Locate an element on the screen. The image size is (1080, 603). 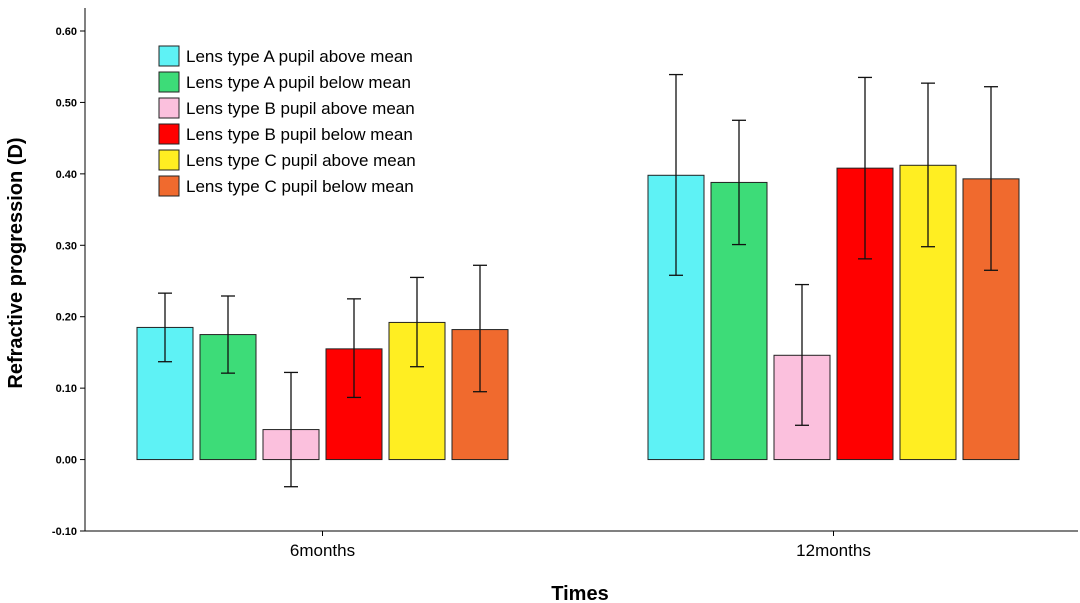
y-axis: -0.10 0.00 0.10 0.20 0.30 0.40 0.50 0.60 is located at coordinates (69, 273).